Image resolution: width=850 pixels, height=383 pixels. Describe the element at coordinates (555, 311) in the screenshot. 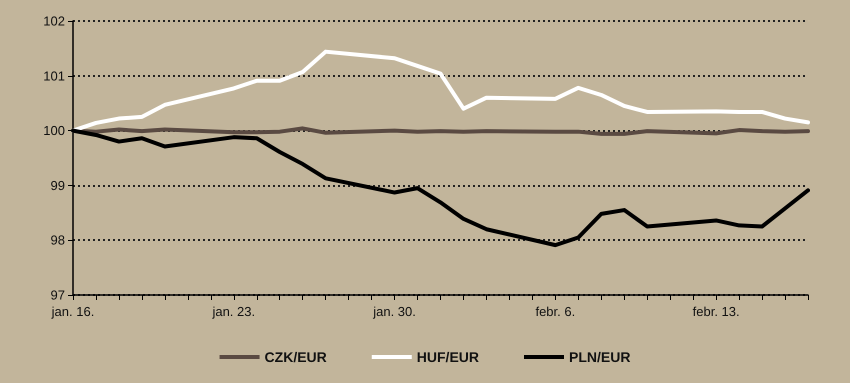

I see `x-tick-label: febr. 6.` at that location.